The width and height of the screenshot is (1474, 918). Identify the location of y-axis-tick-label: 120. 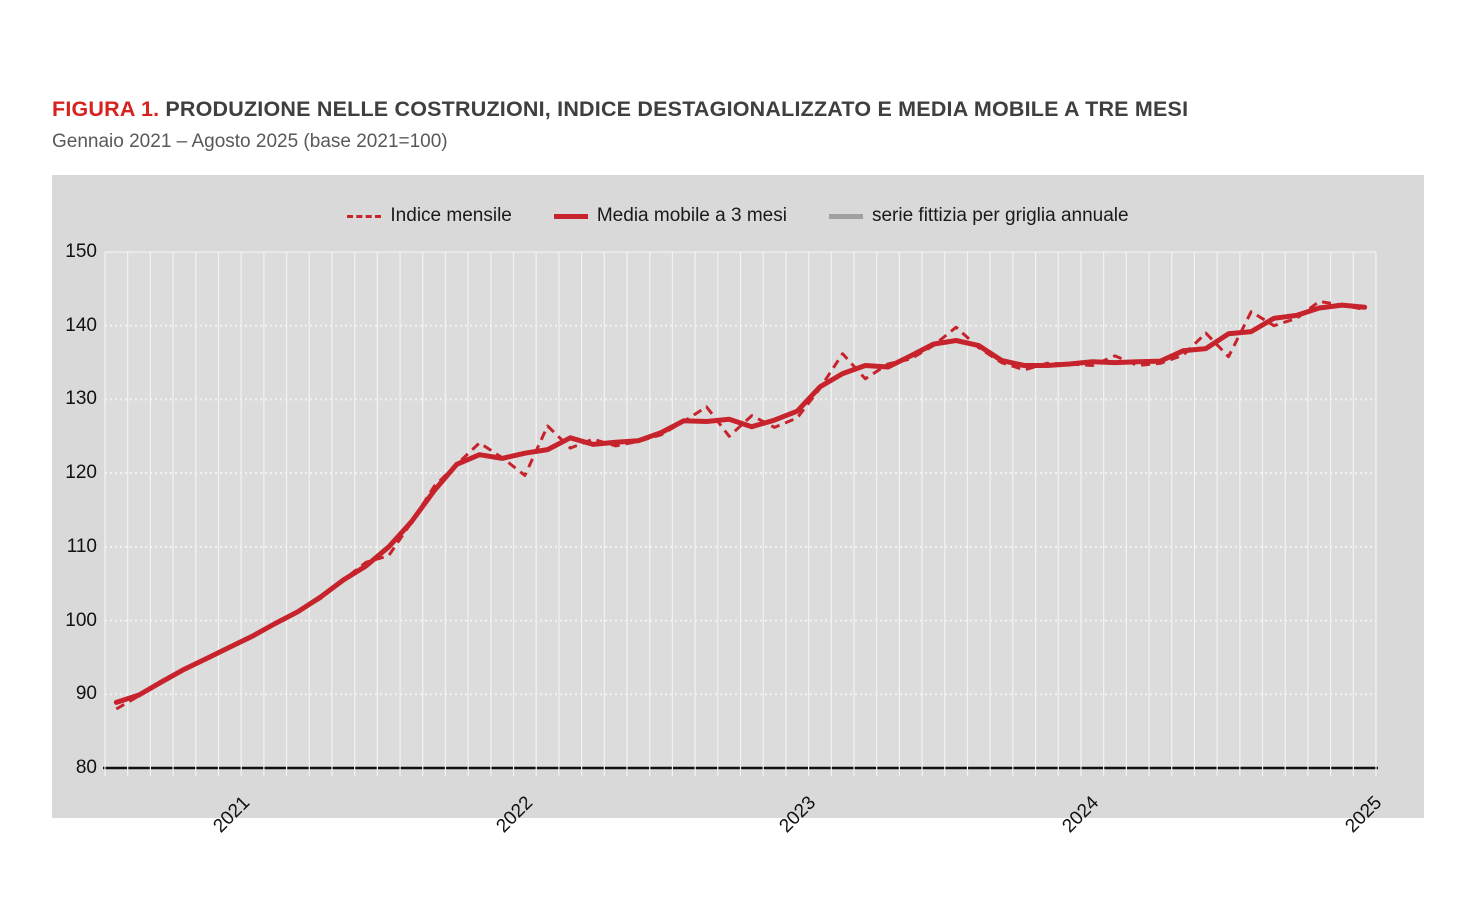
(81, 473).